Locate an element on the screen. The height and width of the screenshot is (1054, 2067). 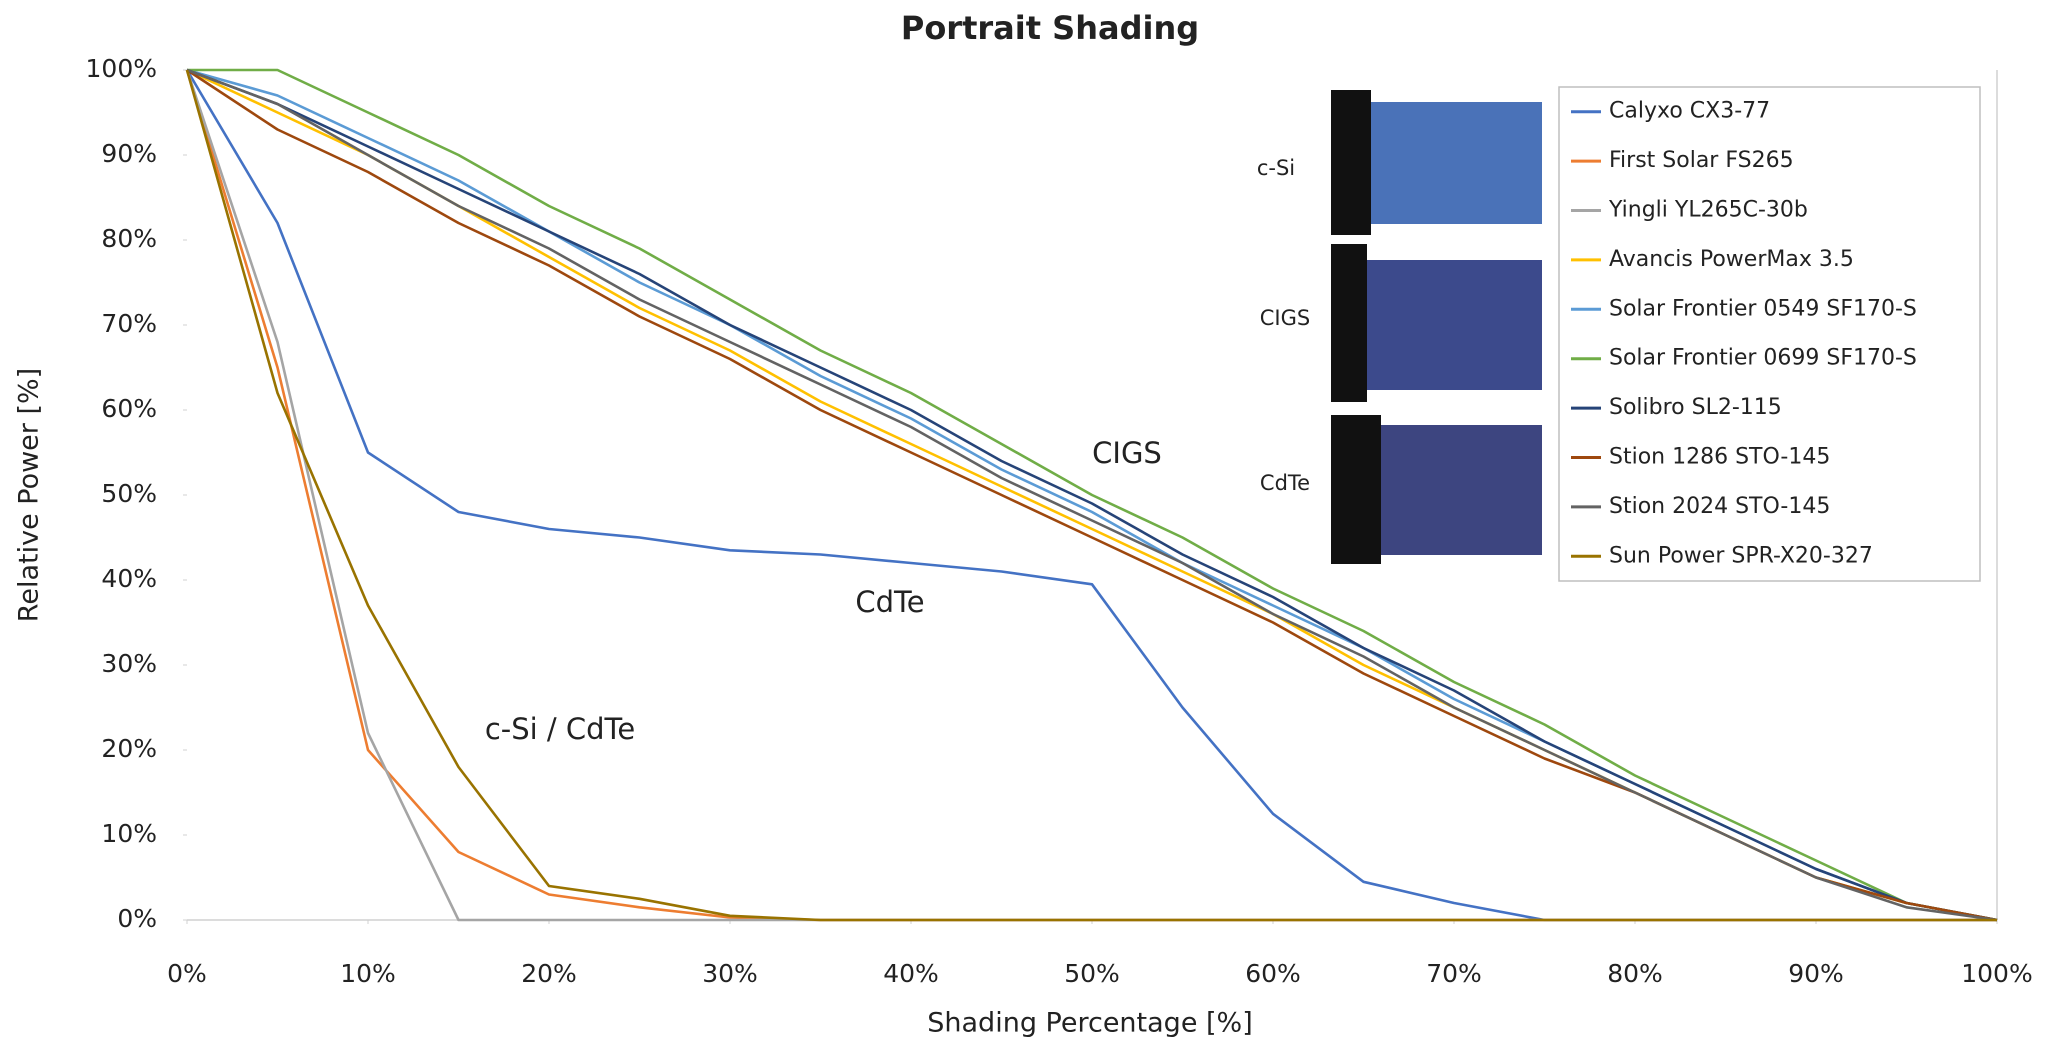
legend-label: Calyxo CX3-77 is located at coordinates (1689, 111).